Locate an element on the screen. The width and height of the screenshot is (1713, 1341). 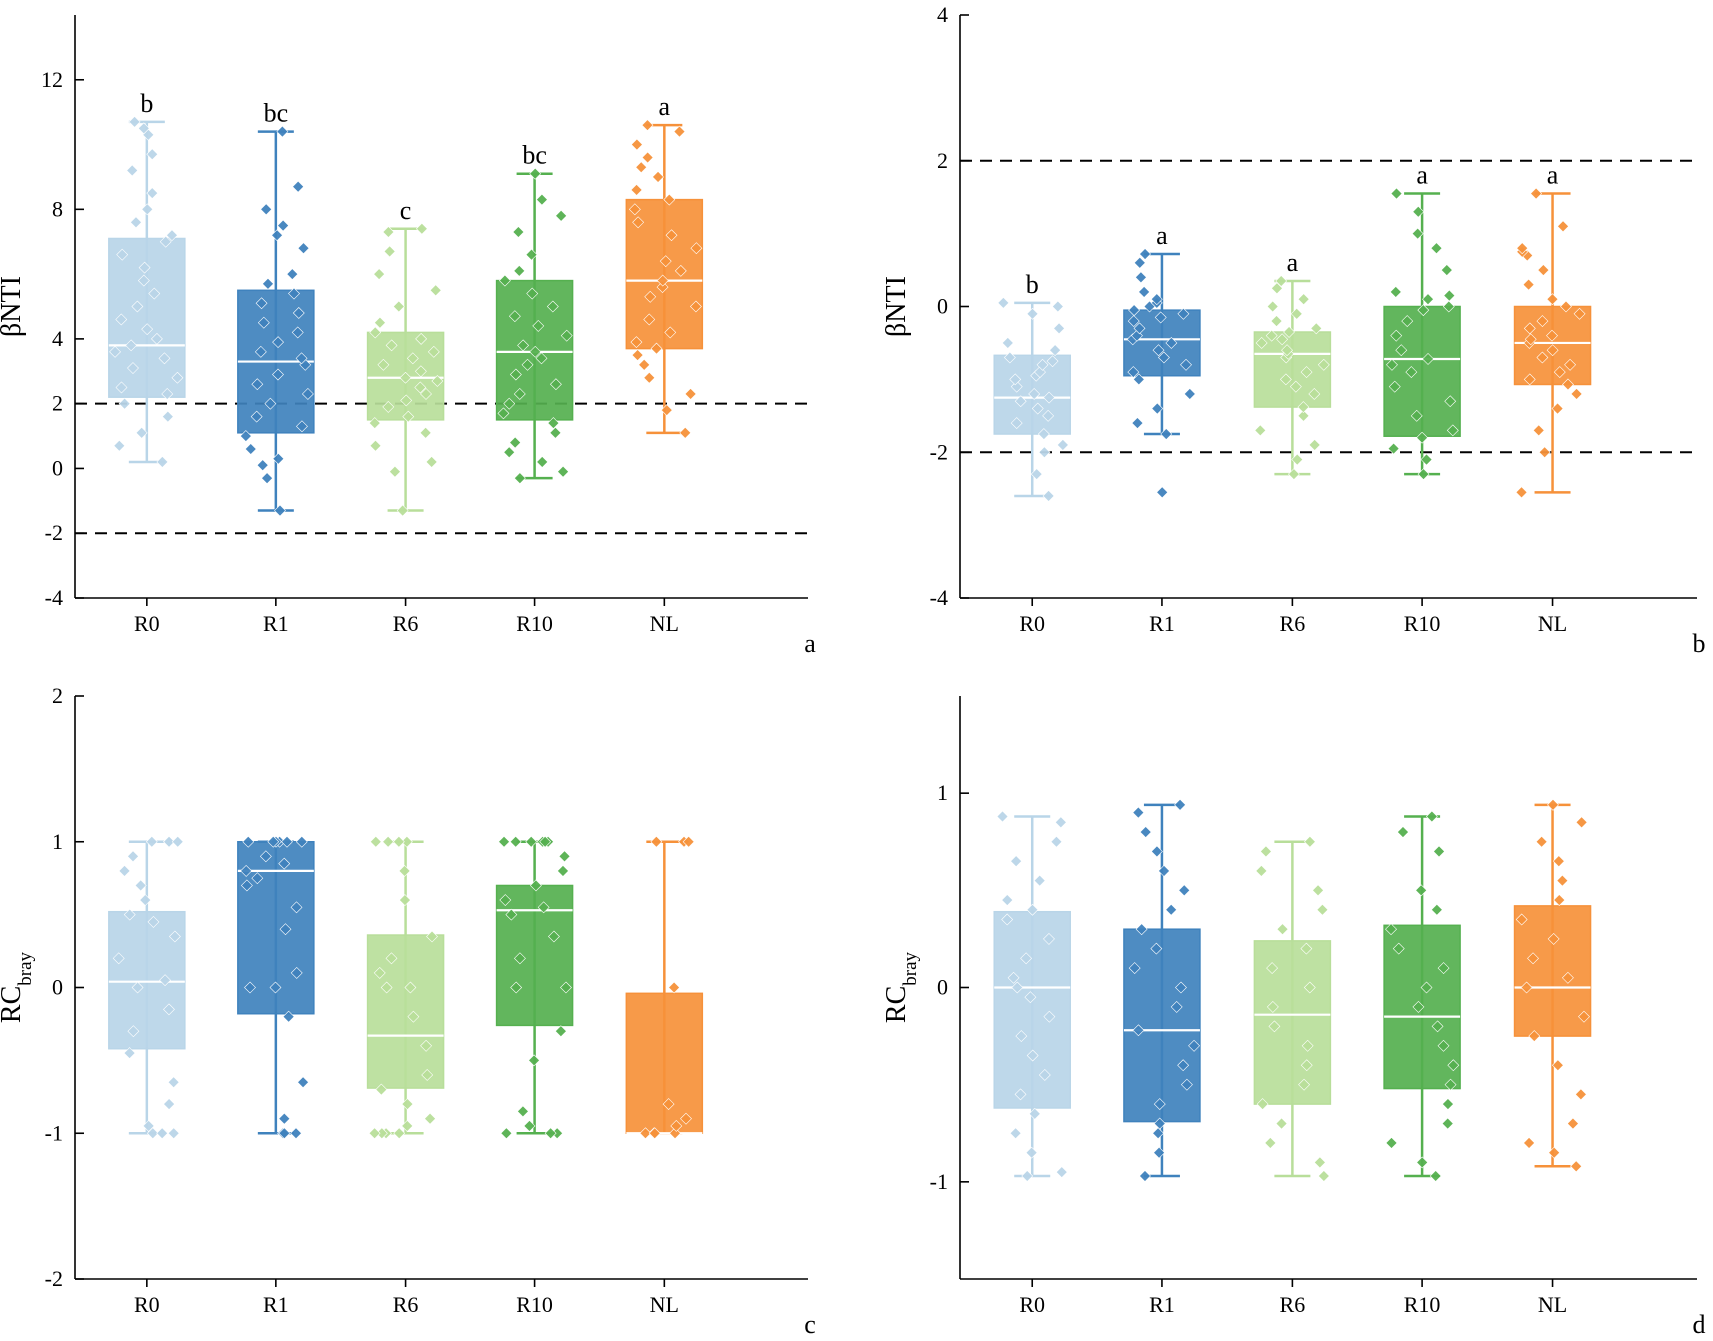
box is located at coordinates (1032, 1009).